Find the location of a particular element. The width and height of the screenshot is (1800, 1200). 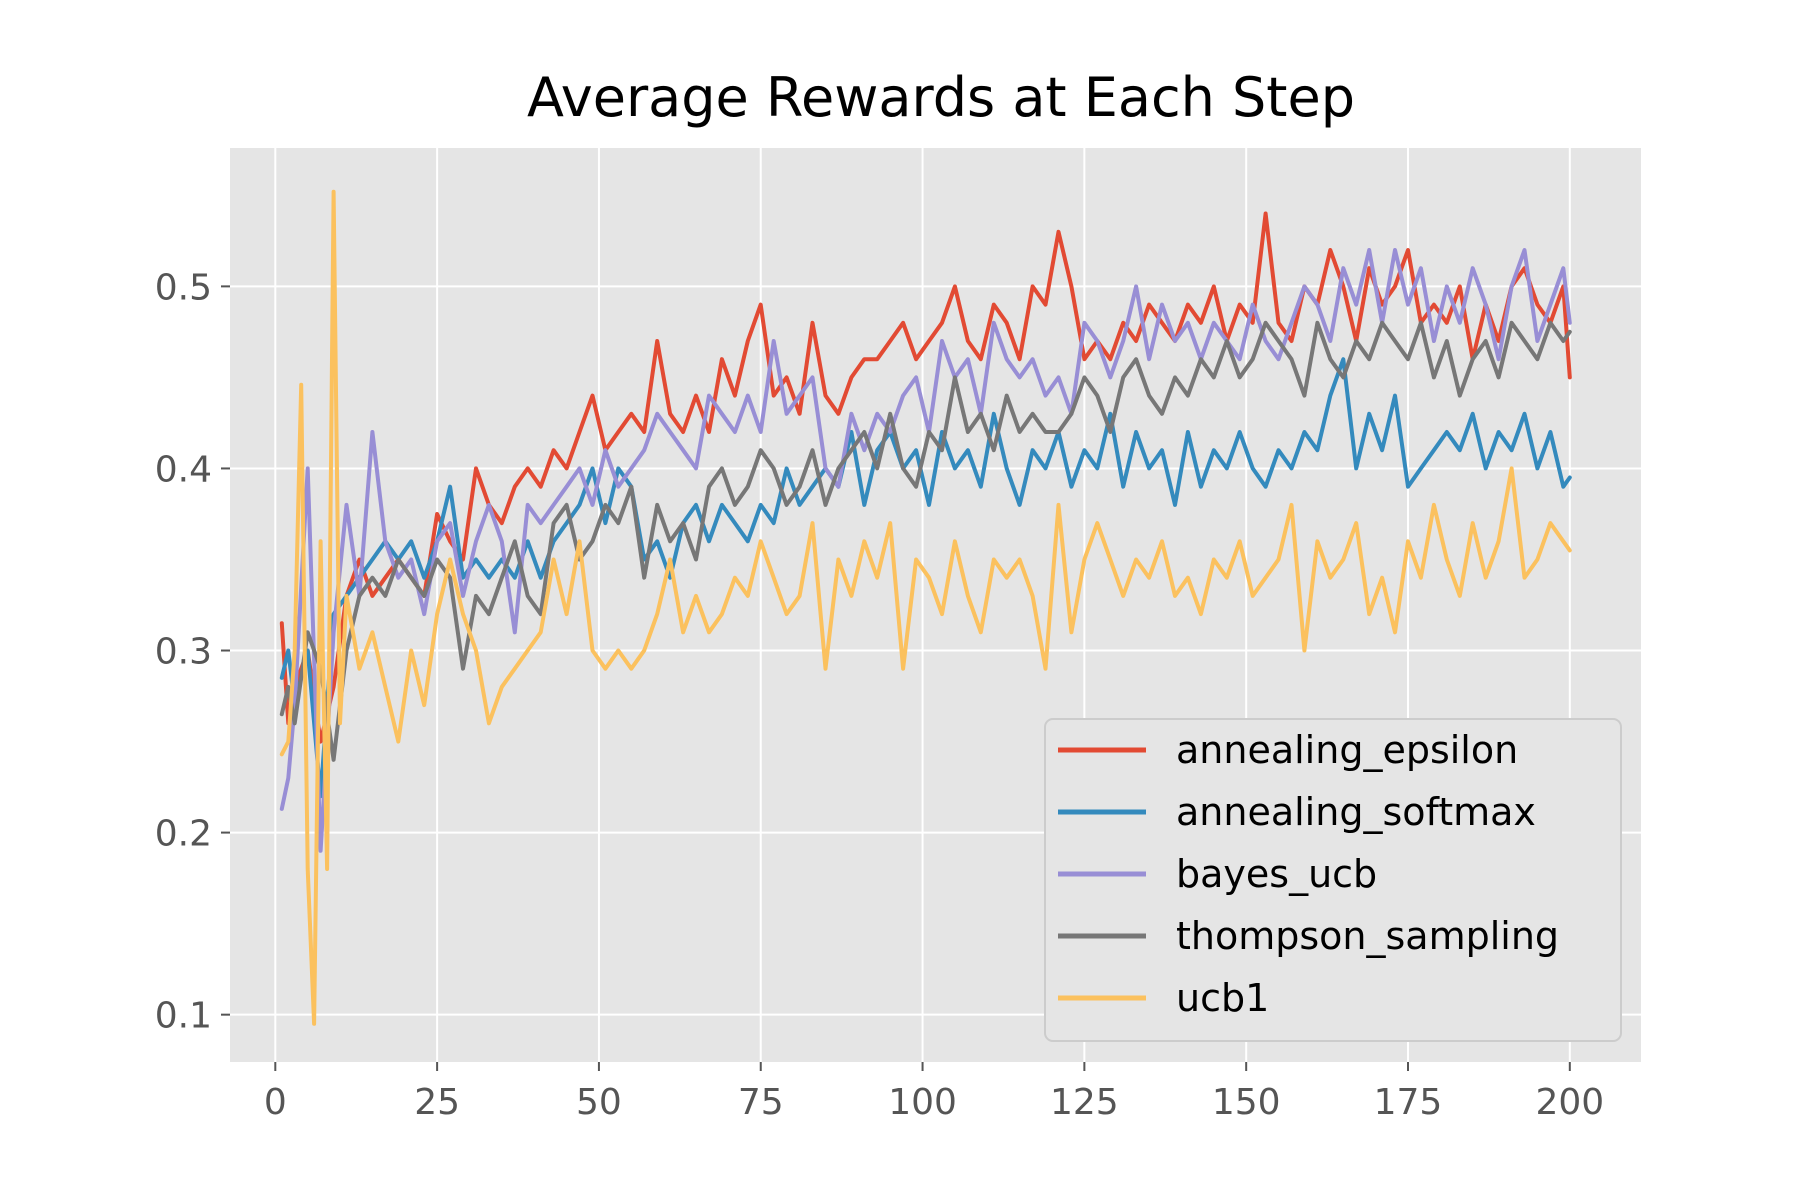

y-tick-label: 0.1 is located at coordinates (183, 1016).